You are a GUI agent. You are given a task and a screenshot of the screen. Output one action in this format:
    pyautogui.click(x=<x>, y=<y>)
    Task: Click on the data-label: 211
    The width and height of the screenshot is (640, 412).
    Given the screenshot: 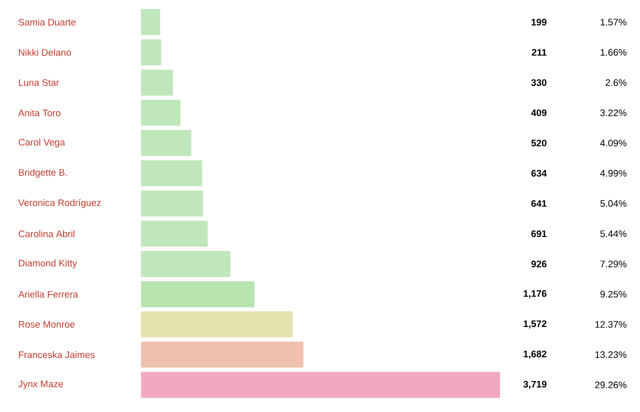 What is the action you would take?
    pyautogui.click(x=539, y=52)
    